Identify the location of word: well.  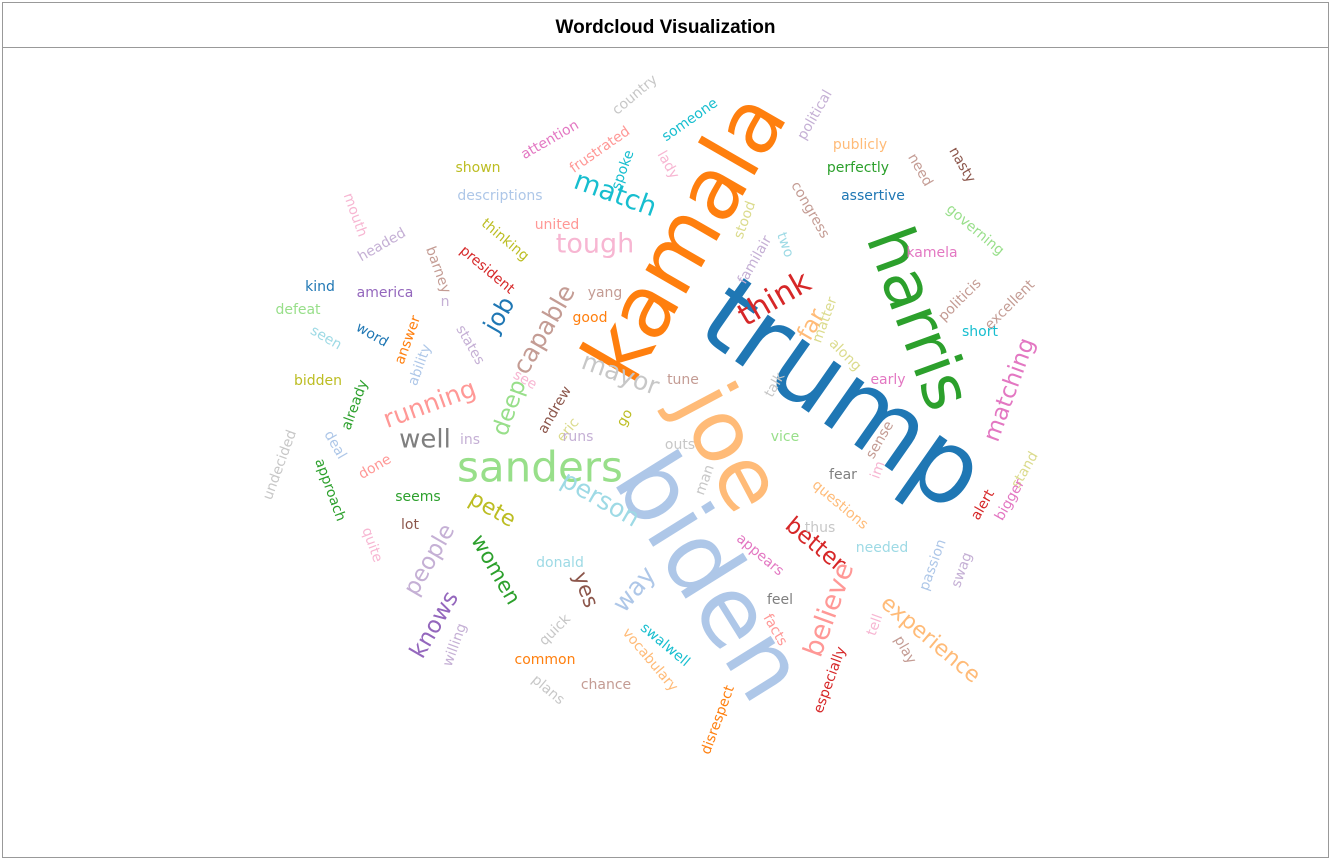
(425, 440).